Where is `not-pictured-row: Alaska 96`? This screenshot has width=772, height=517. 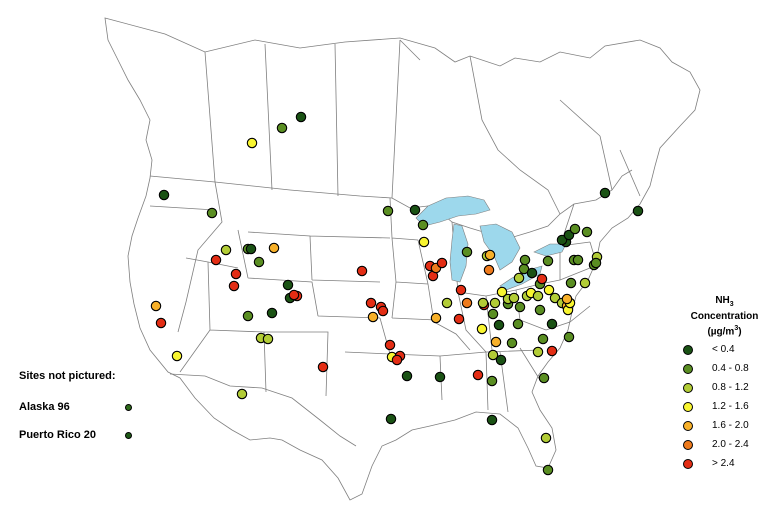 not-pictured-row: Alaska 96 is located at coordinates (75, 407).